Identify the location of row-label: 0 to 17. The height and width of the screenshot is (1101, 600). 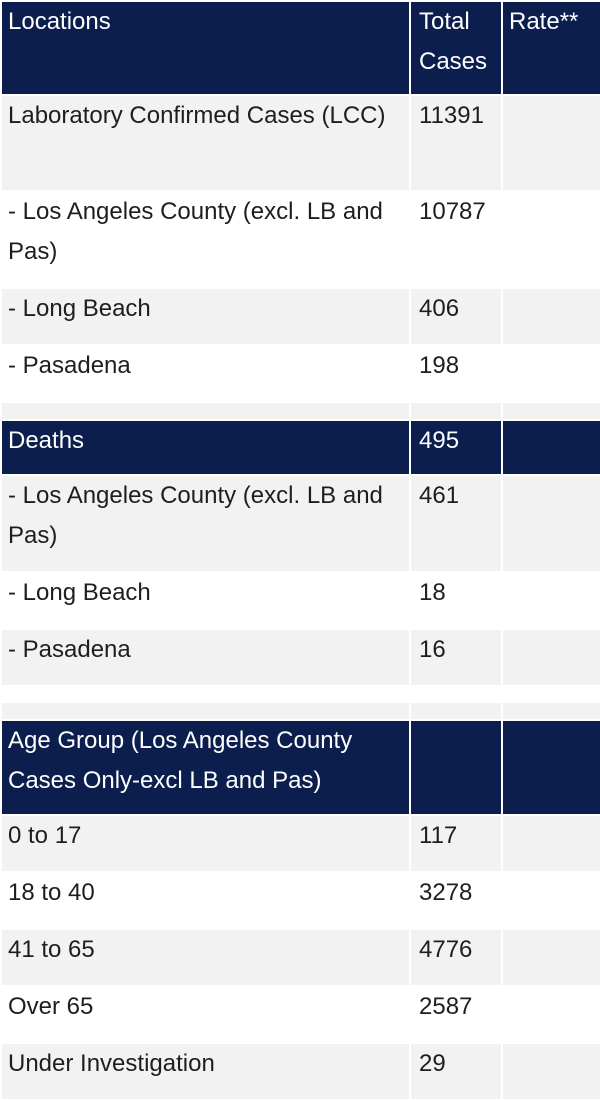
(205, 843).